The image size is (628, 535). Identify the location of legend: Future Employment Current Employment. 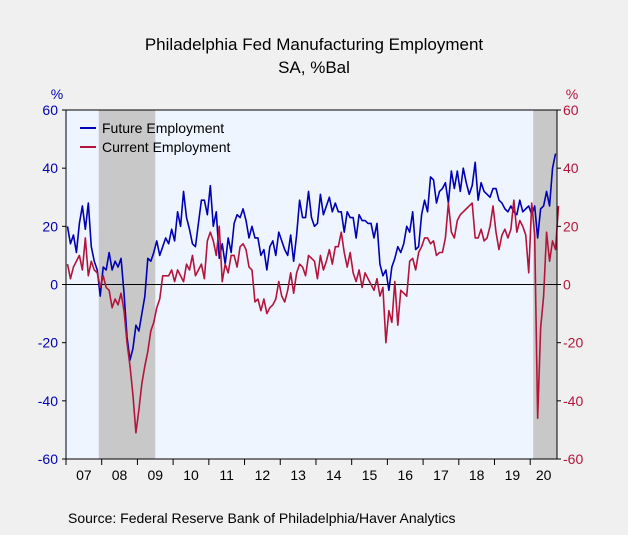
(155, 137).